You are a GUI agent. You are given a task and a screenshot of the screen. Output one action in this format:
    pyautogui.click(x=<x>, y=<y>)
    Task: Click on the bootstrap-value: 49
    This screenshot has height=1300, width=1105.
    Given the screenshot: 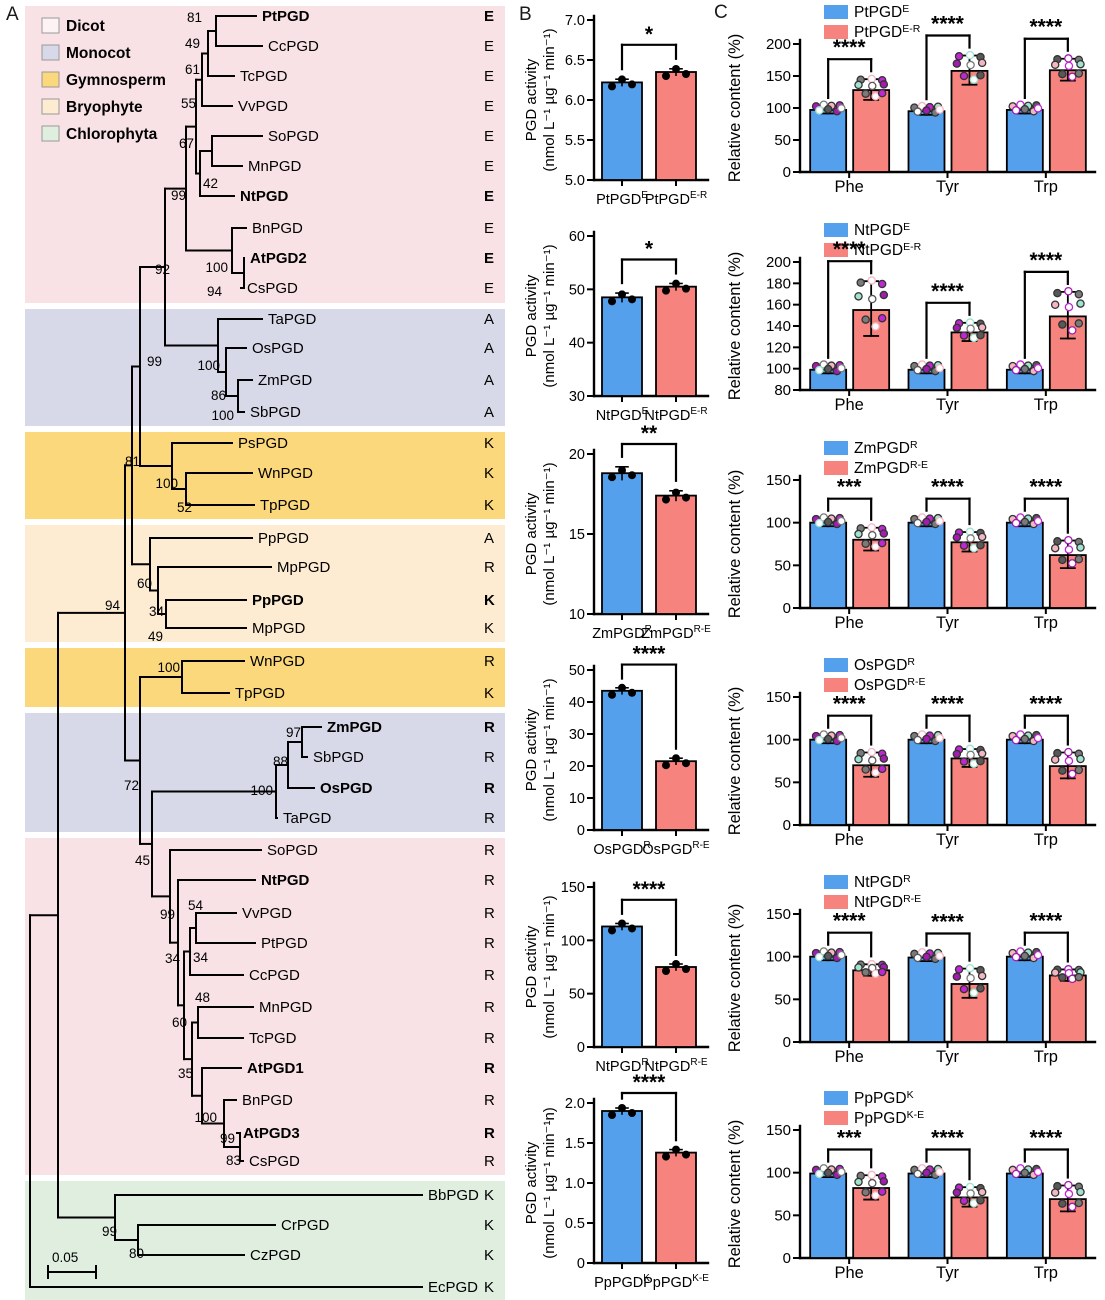 What is the action you would take?
    pyautogui.click(x=192, y=43)
    